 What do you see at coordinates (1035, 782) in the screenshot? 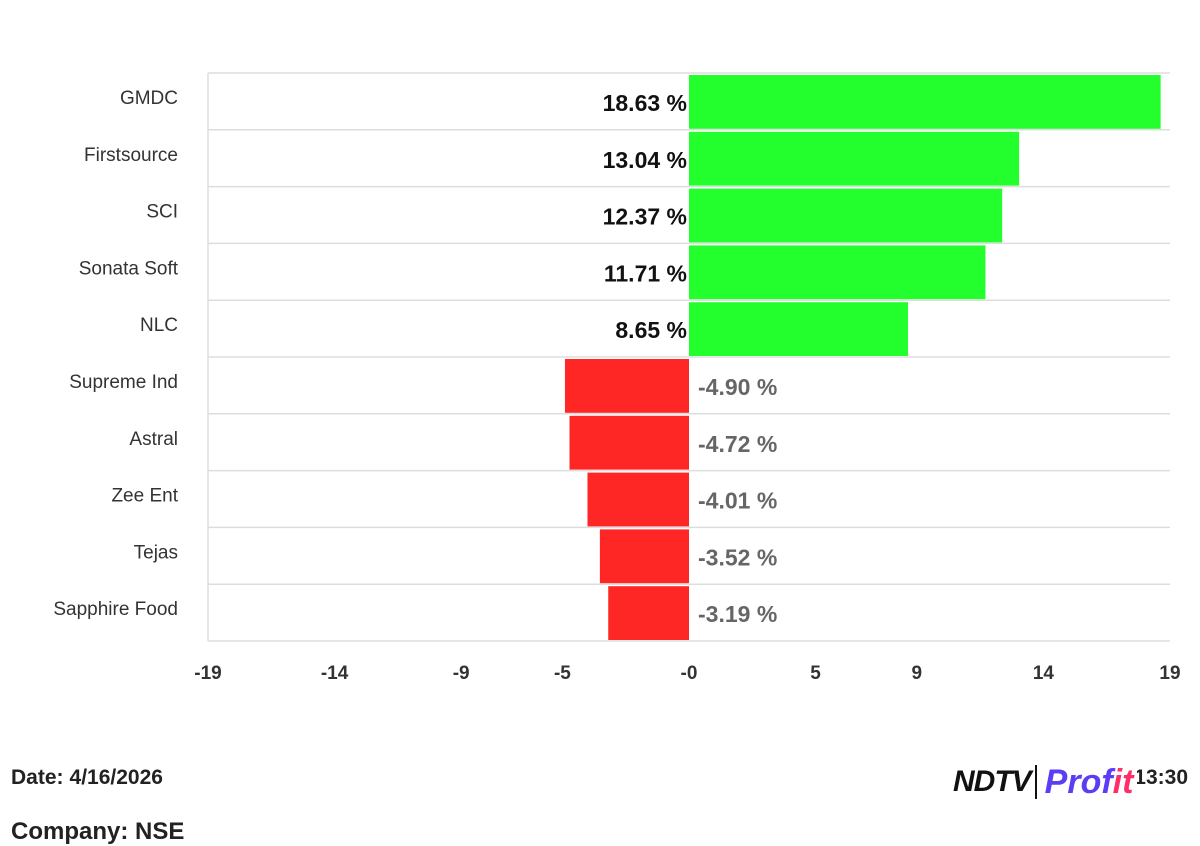
I see `brand-divider` at bounding box center [1035, 782].